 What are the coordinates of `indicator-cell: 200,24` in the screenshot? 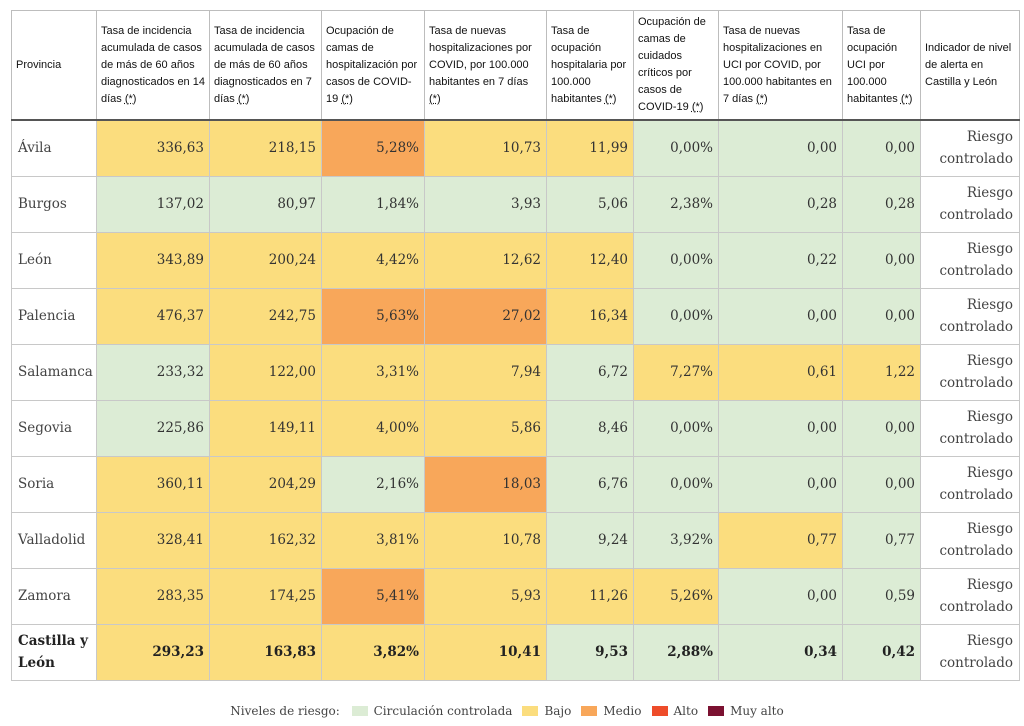 It's located at (265, 260).